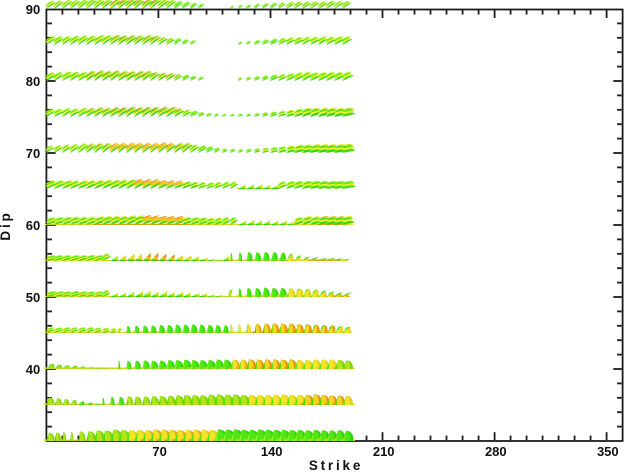 Image resolution: width=624 pixels, height=474 pixels. I want to click on svg-text: 80, so click(33, 81).